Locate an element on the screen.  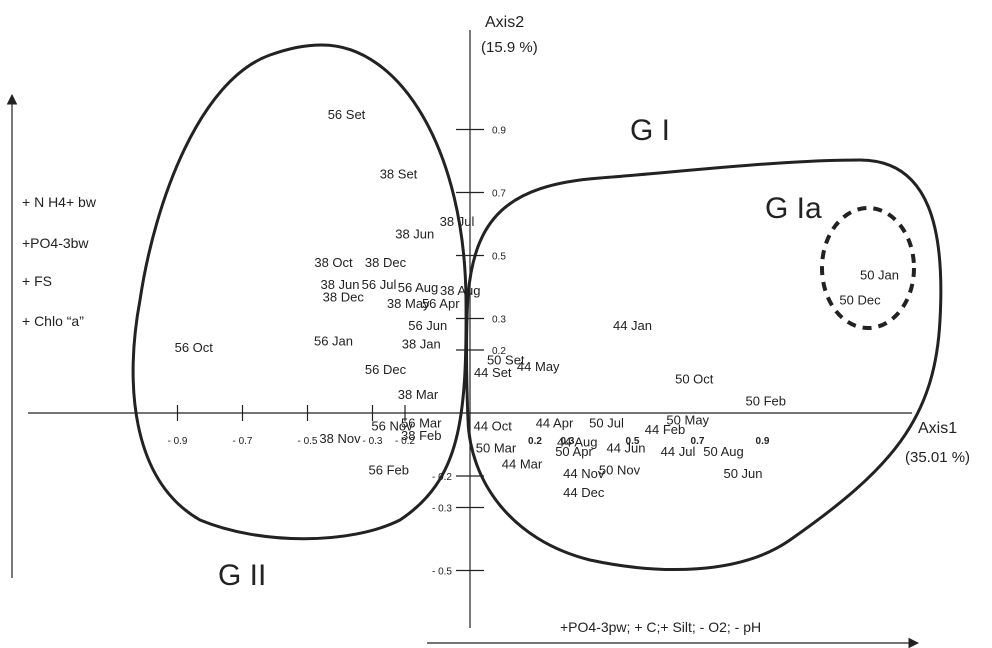
data-point-label: 50 Oct is located at coordinates (694, 378).